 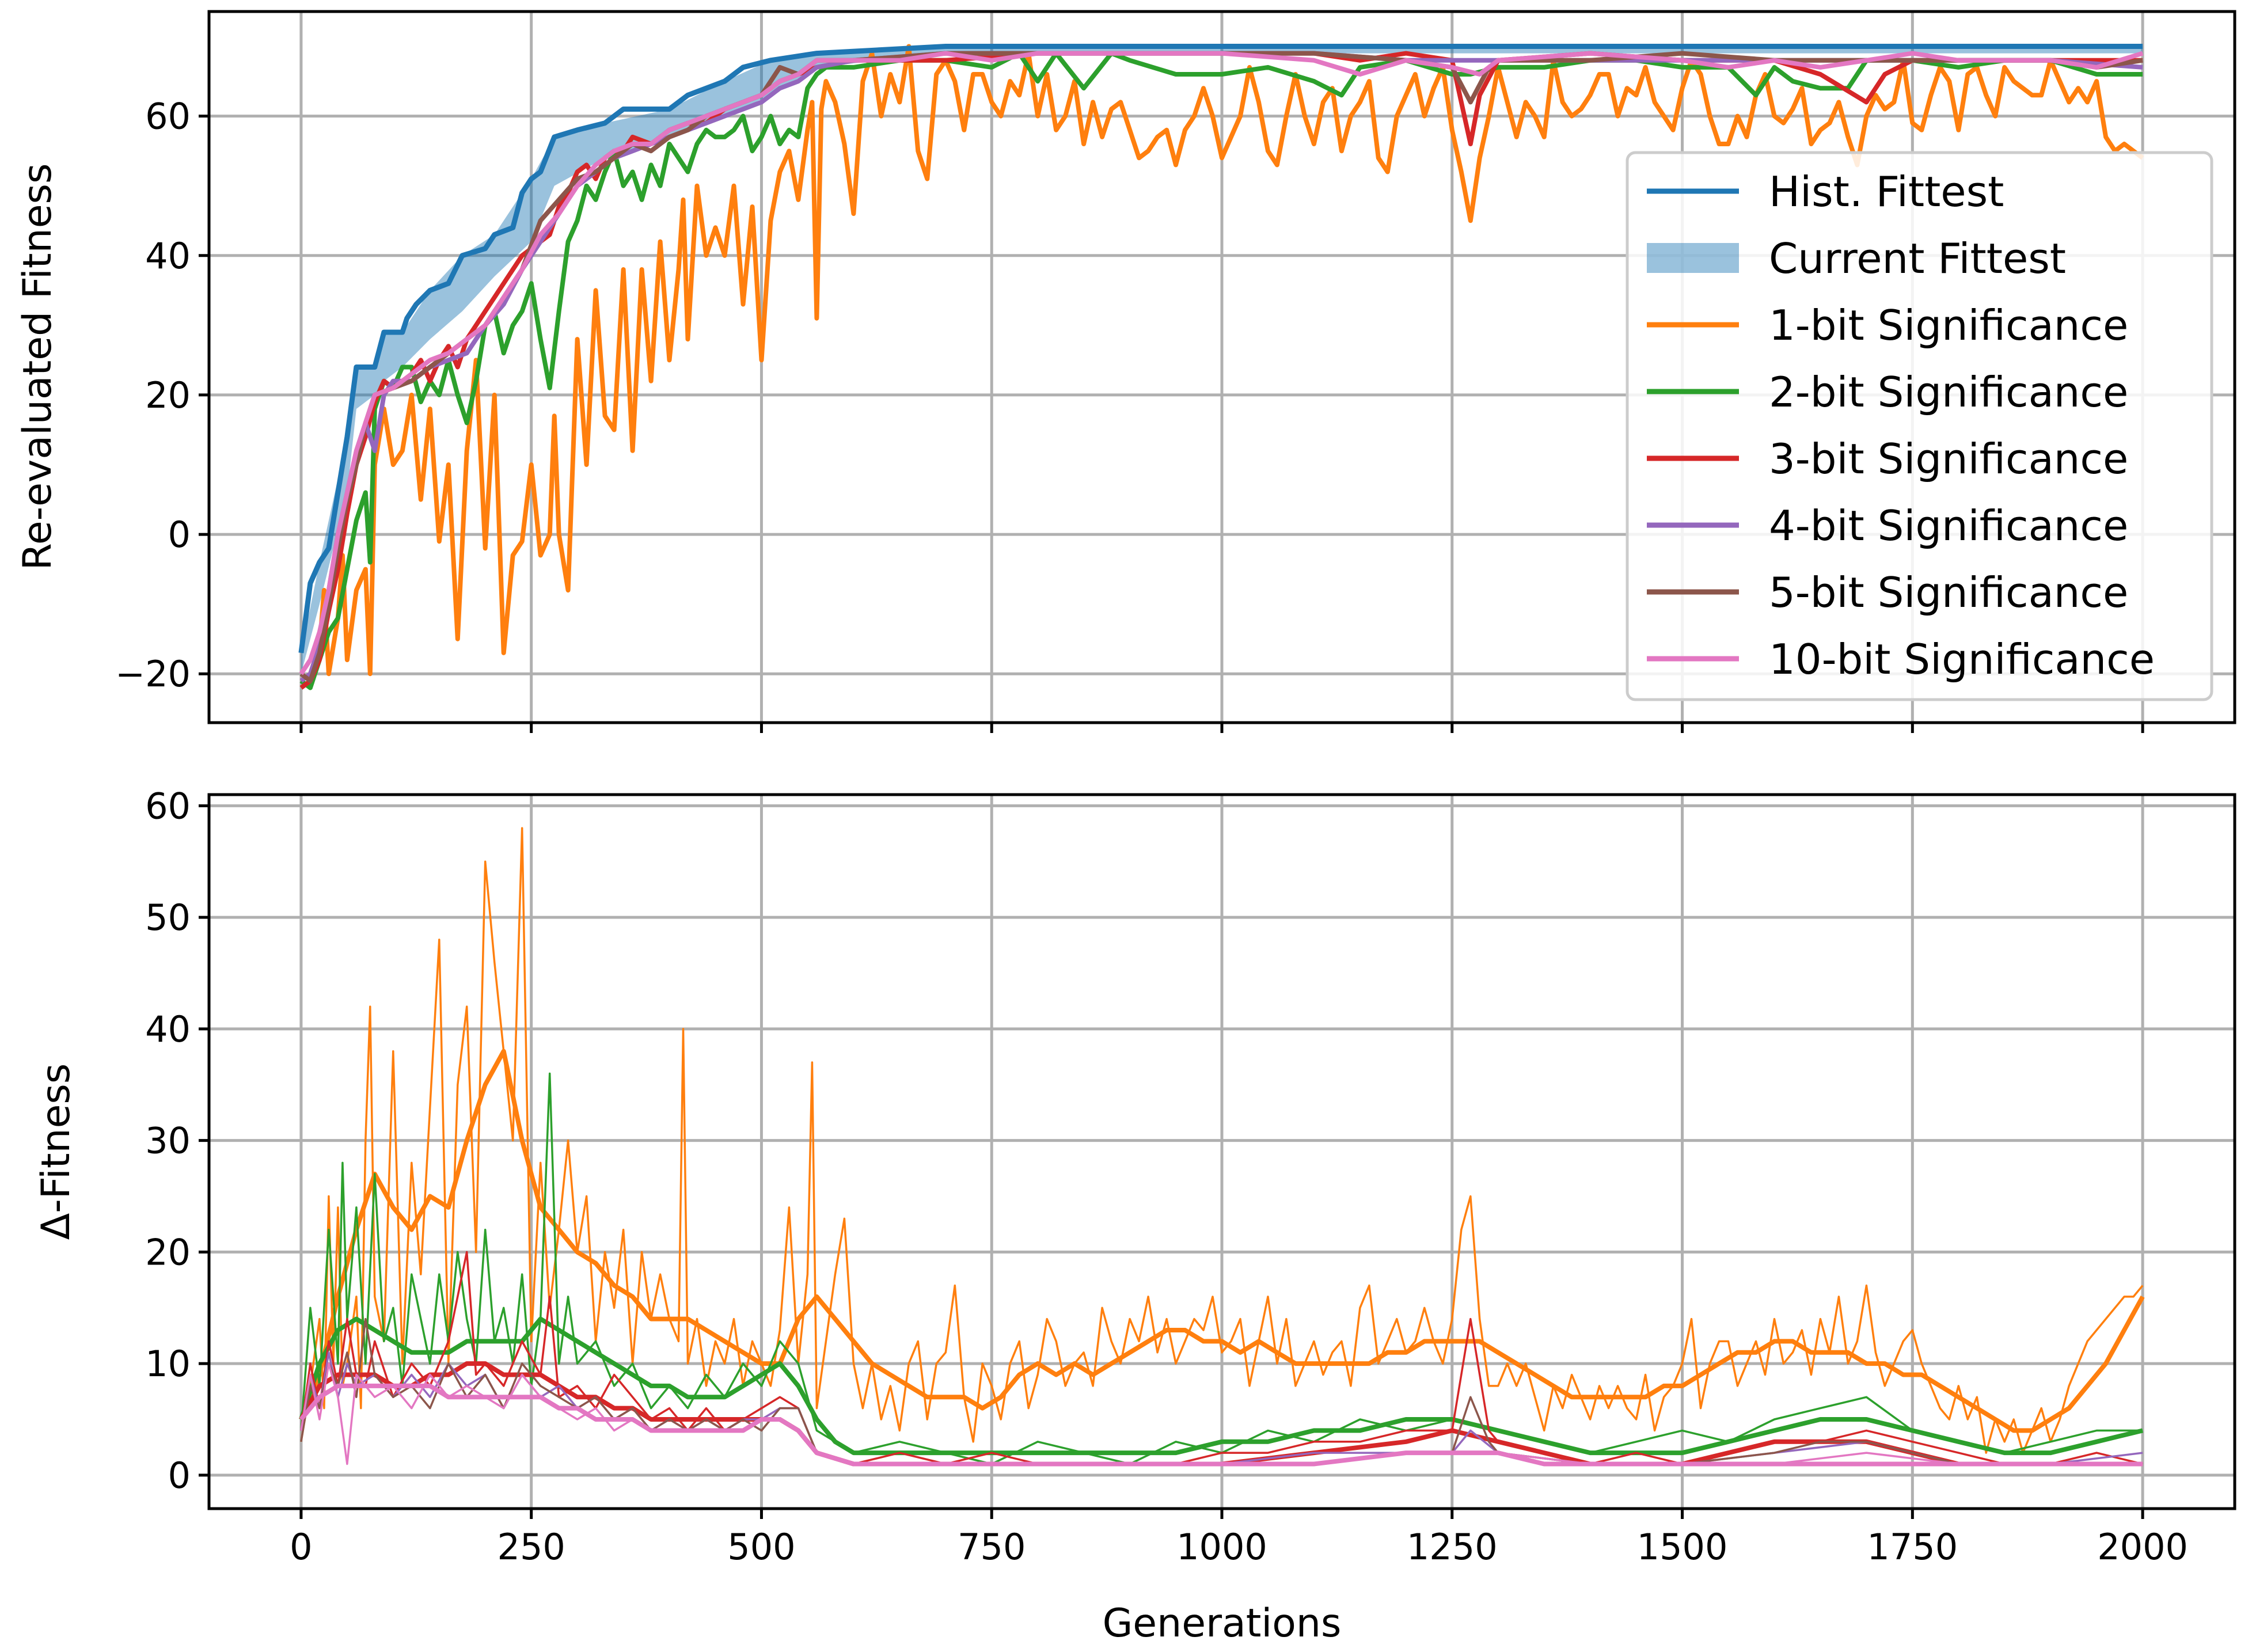 I want to click on x-tick-label: 1000, so click(x=1221, y=1547).